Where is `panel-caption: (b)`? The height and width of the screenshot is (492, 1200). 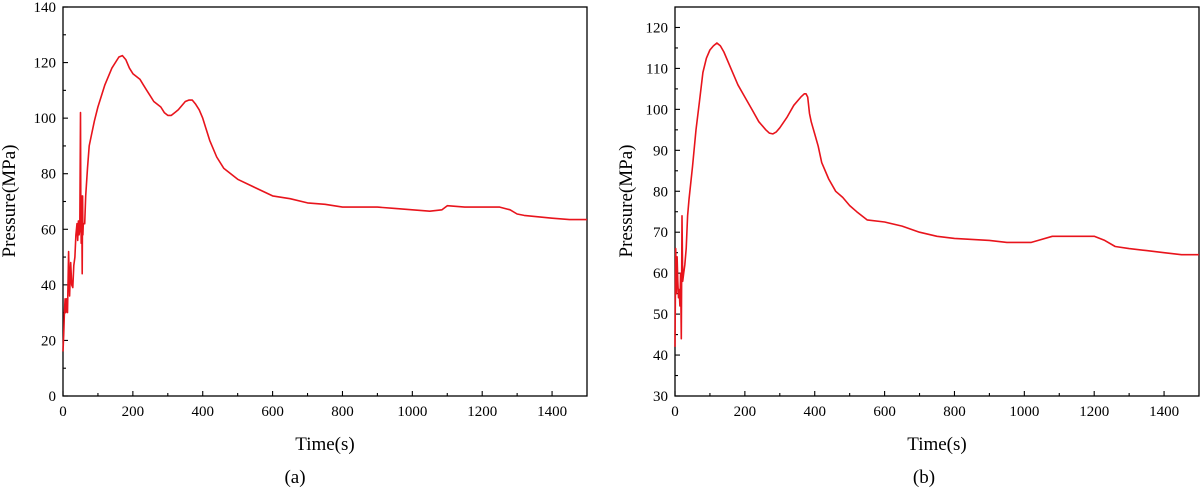
panel-caption: (b) is located at coordinates (924, 477).